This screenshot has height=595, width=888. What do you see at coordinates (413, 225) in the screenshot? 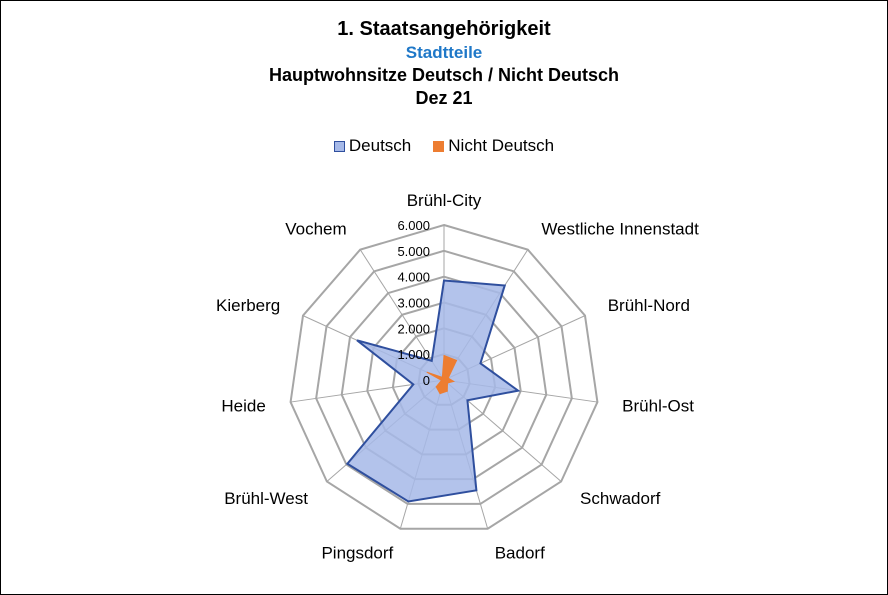
I see `radial-tick-label-6: 6.000` at bounding box center [413, 225].